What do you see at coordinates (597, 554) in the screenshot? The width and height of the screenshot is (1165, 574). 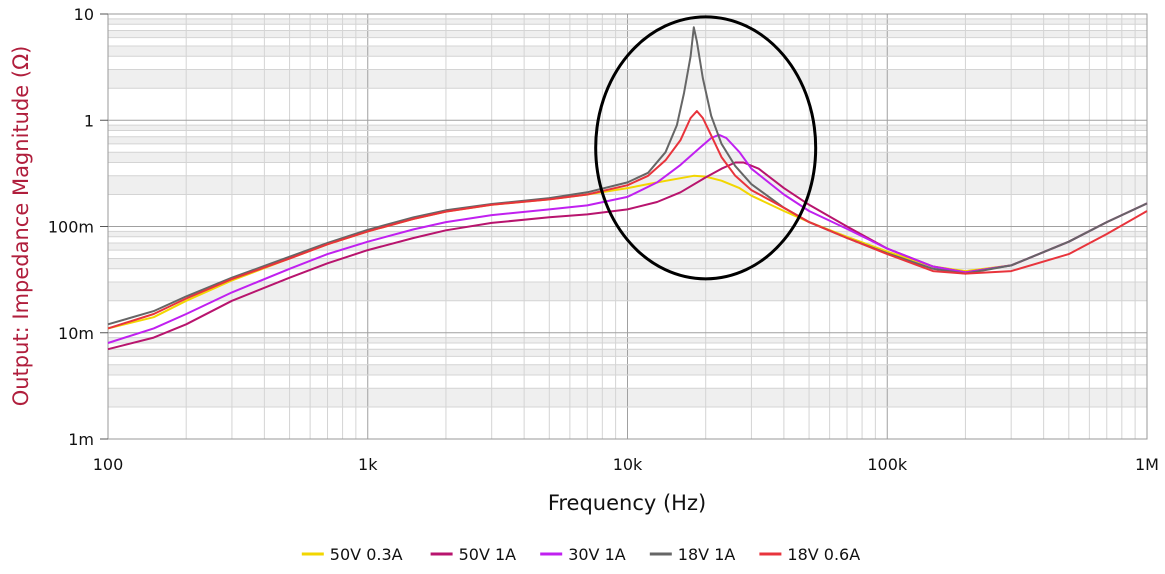 I see `legend-label: 30V 1A` at bounding box center [597, 554].